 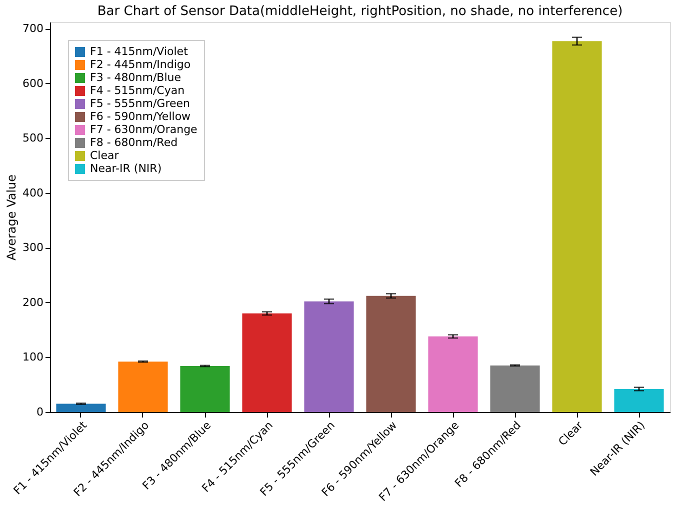 What do you see at coordinates (360, 11) in the screenshot?
I see `chart-title: Bar Chart of Sensor Data(middleHeight, rightPosition, no shade, no interference)` at bounding box center [360, 11].